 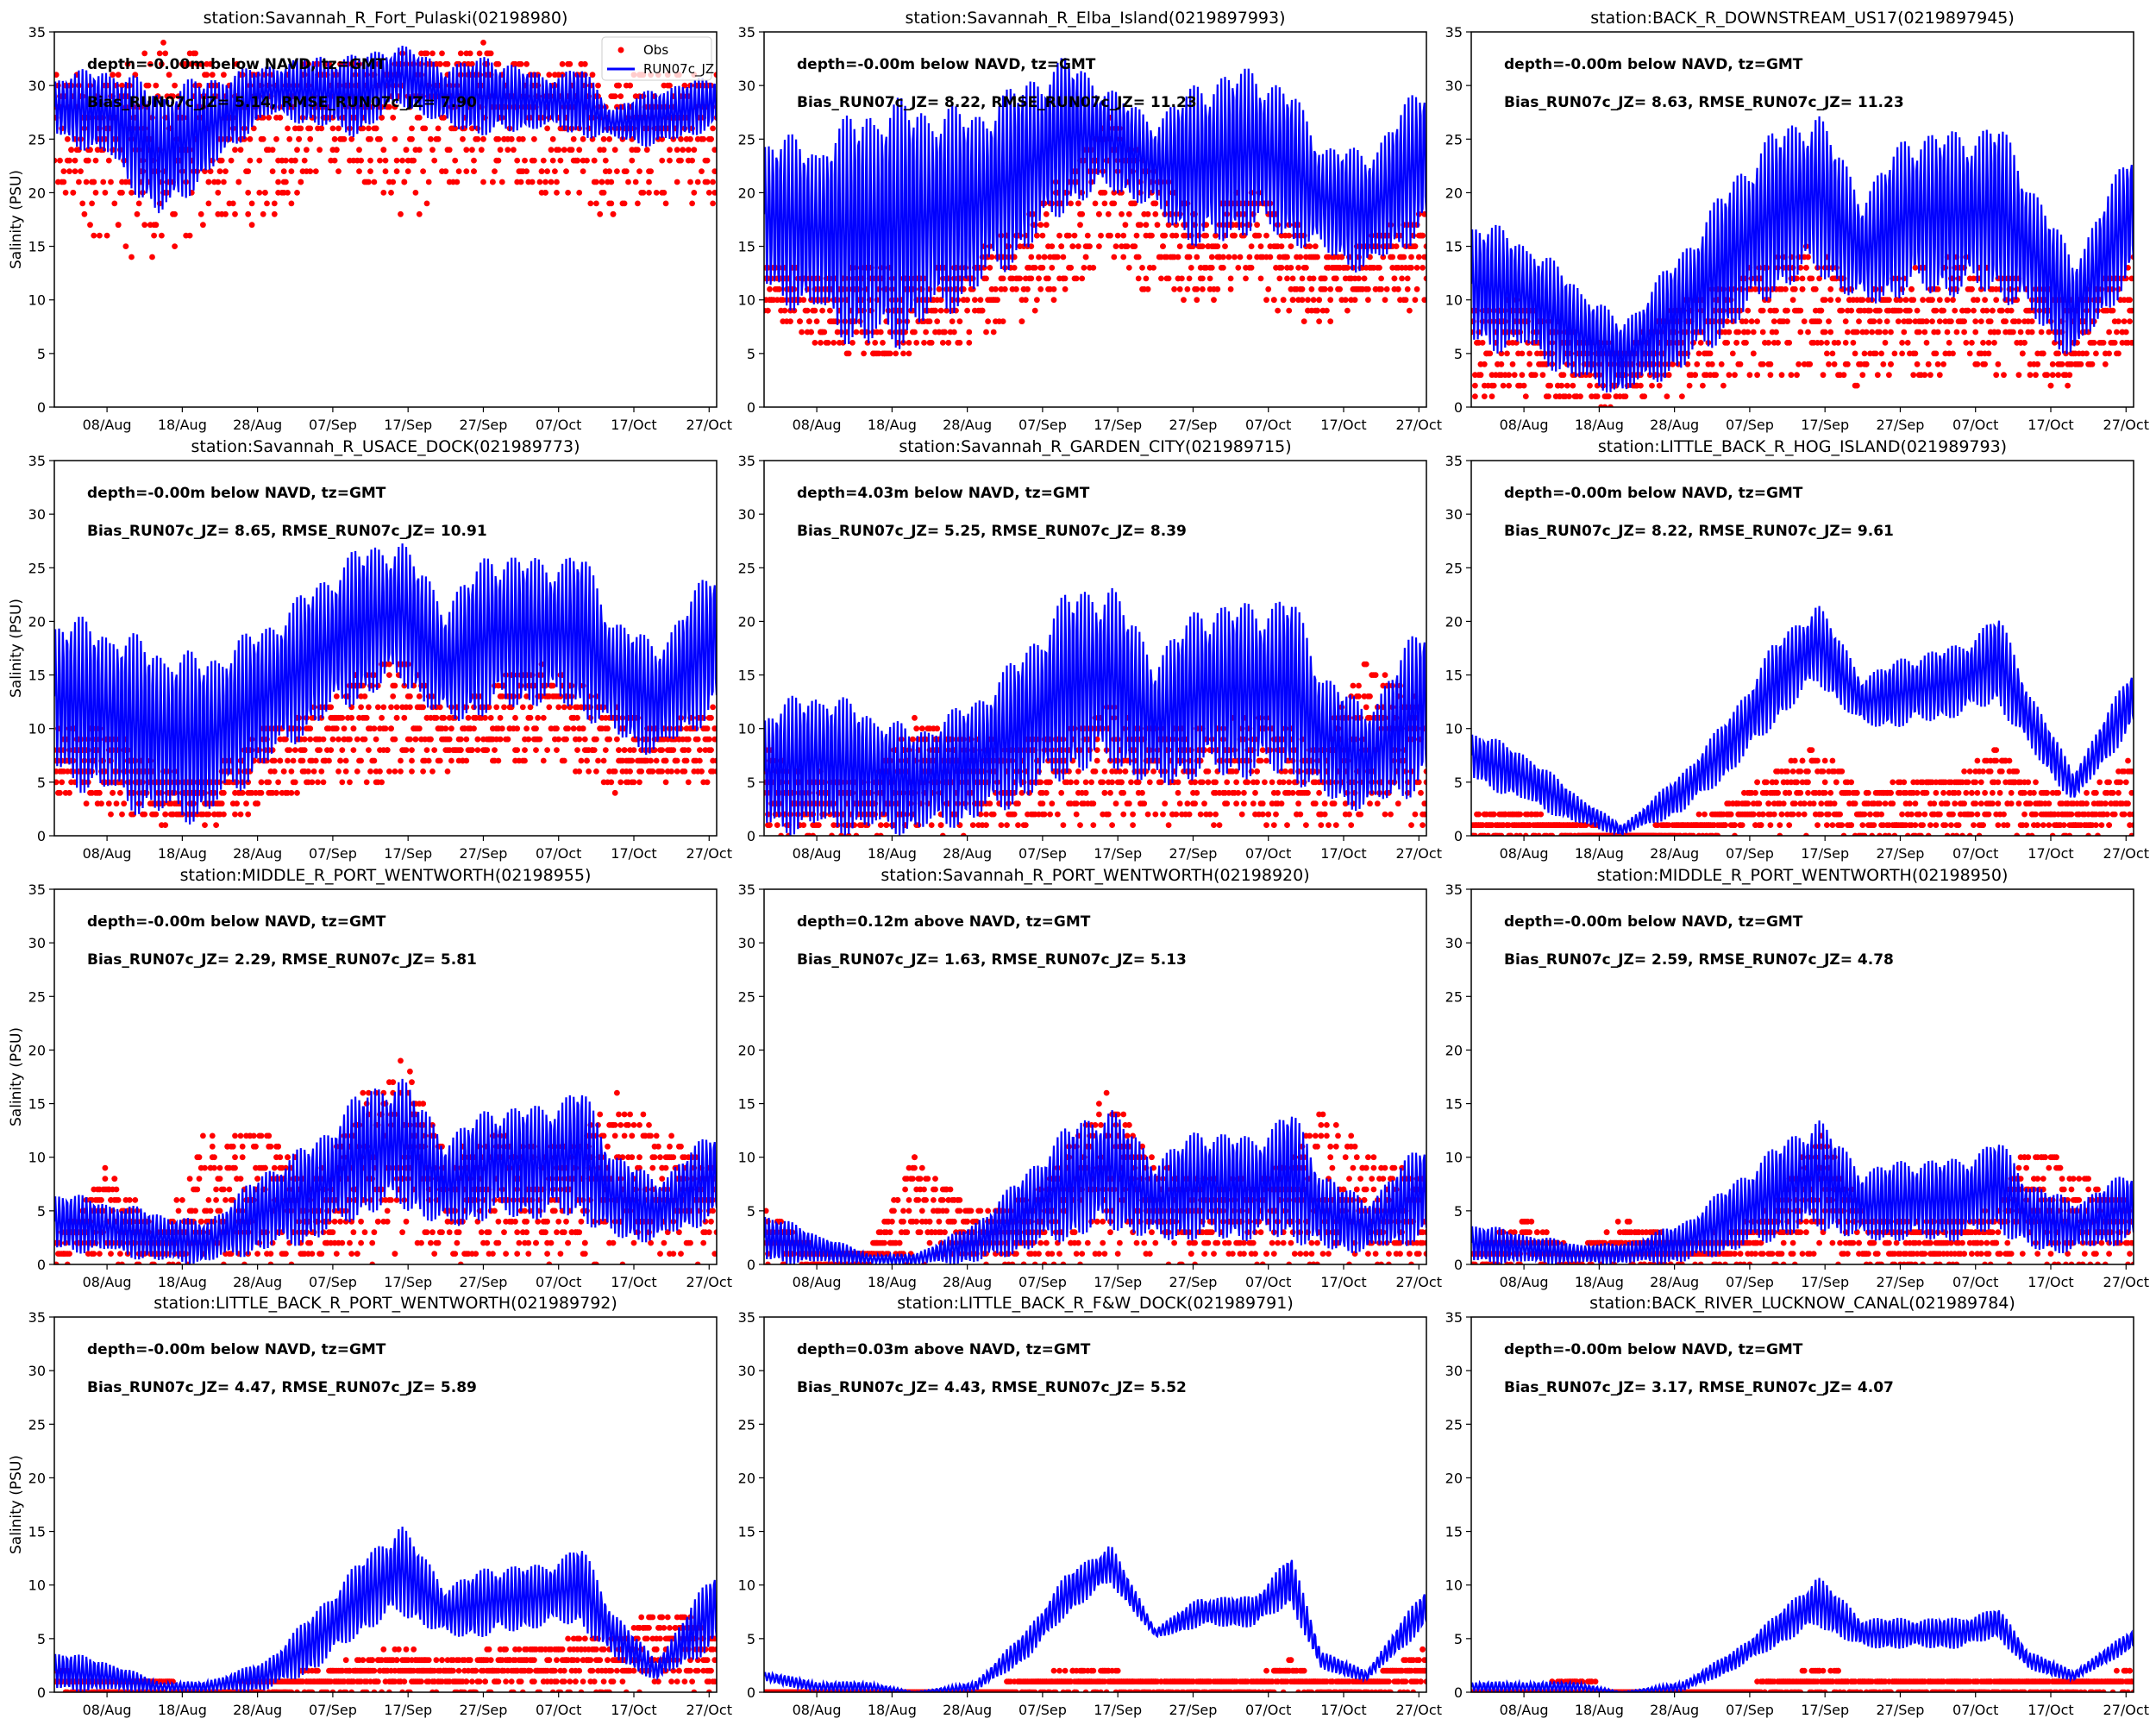 What do you see at coordinates (633, 854) in the screenshot?
I see `x-tick-label: 17/Oct` at bounding box center [633, 854].